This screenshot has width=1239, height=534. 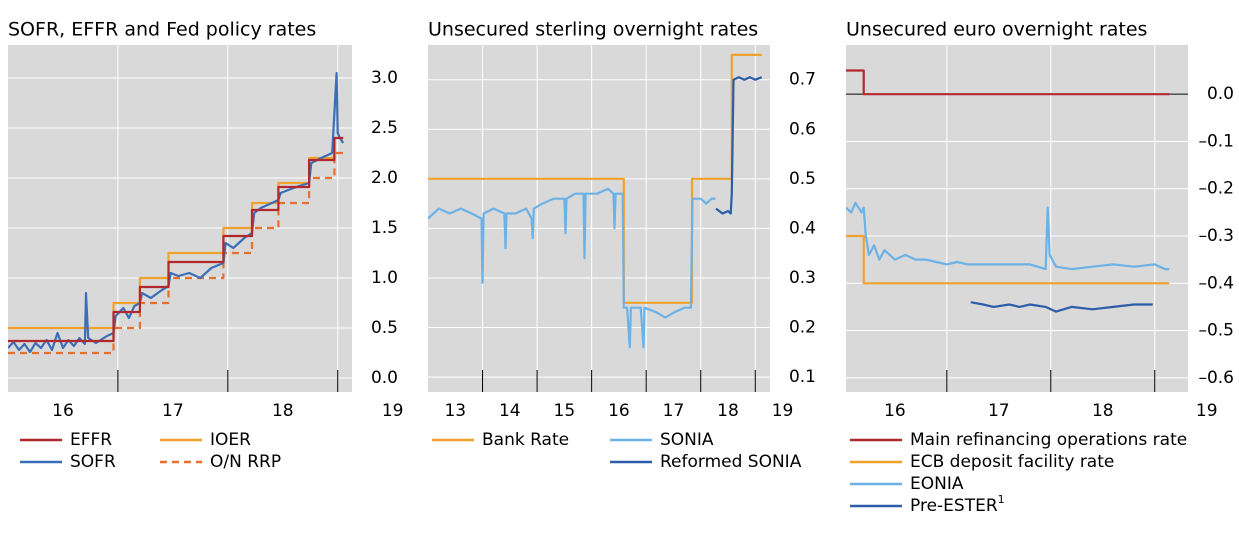 I want to click on x-tick-label: 13, so click(x=455, y=411).